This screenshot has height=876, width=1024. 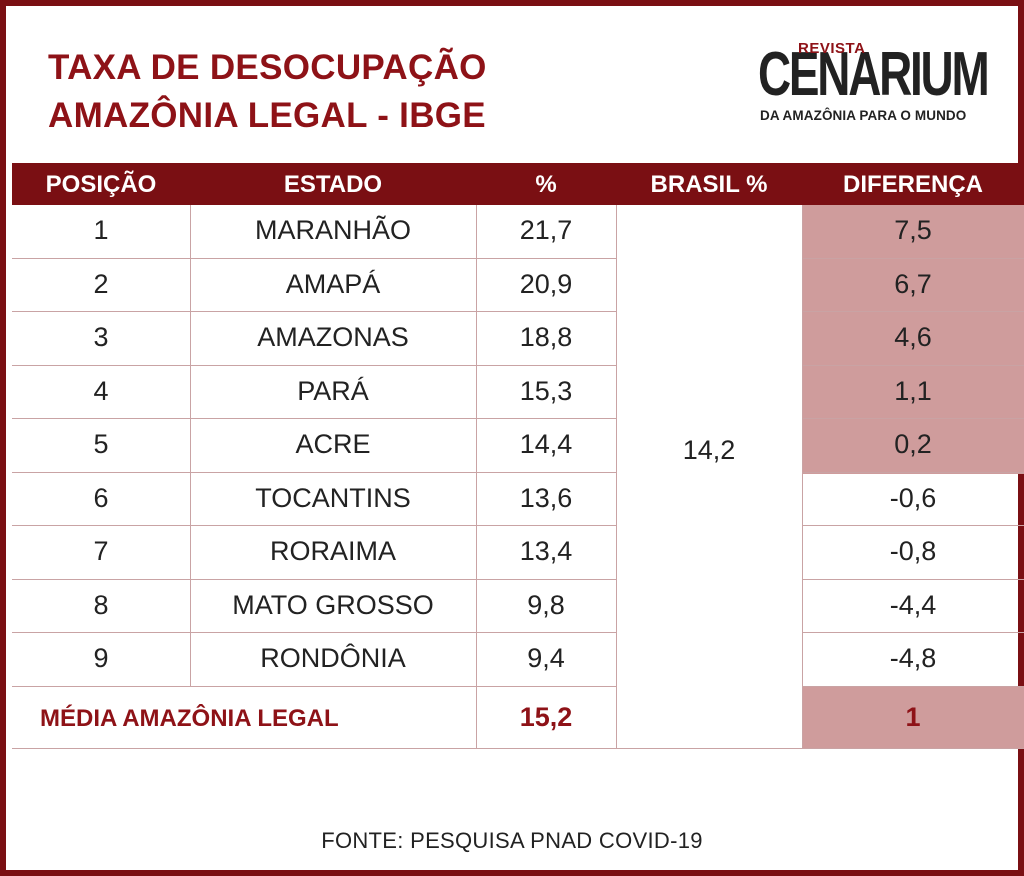 I want to click on row-position: 3, so click(x=101, y=337).